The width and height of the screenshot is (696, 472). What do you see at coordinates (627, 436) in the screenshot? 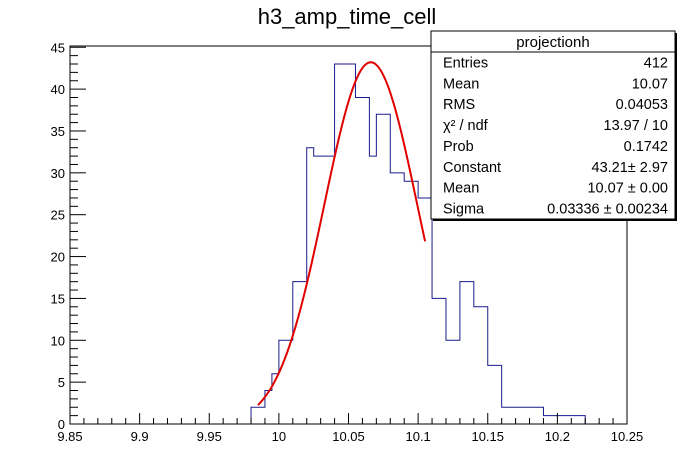
I see `x-tick-label-8: 10.25` at bounding box center [627, 436].